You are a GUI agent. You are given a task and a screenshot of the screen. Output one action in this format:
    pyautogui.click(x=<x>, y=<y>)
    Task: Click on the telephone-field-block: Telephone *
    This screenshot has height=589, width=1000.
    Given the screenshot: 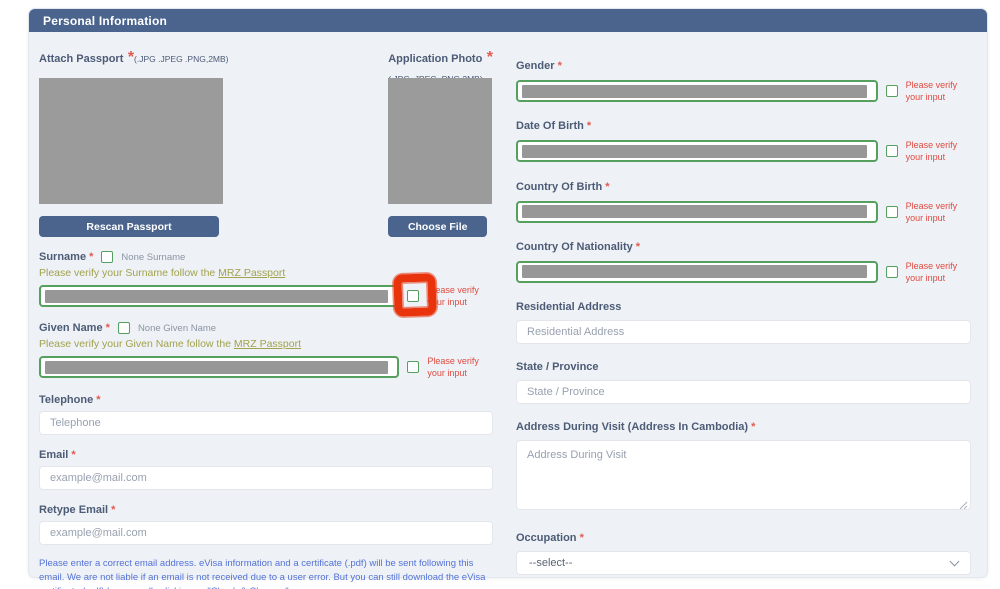 What is the action you would take?
    pyautogui.click(x=266, y=414)
    